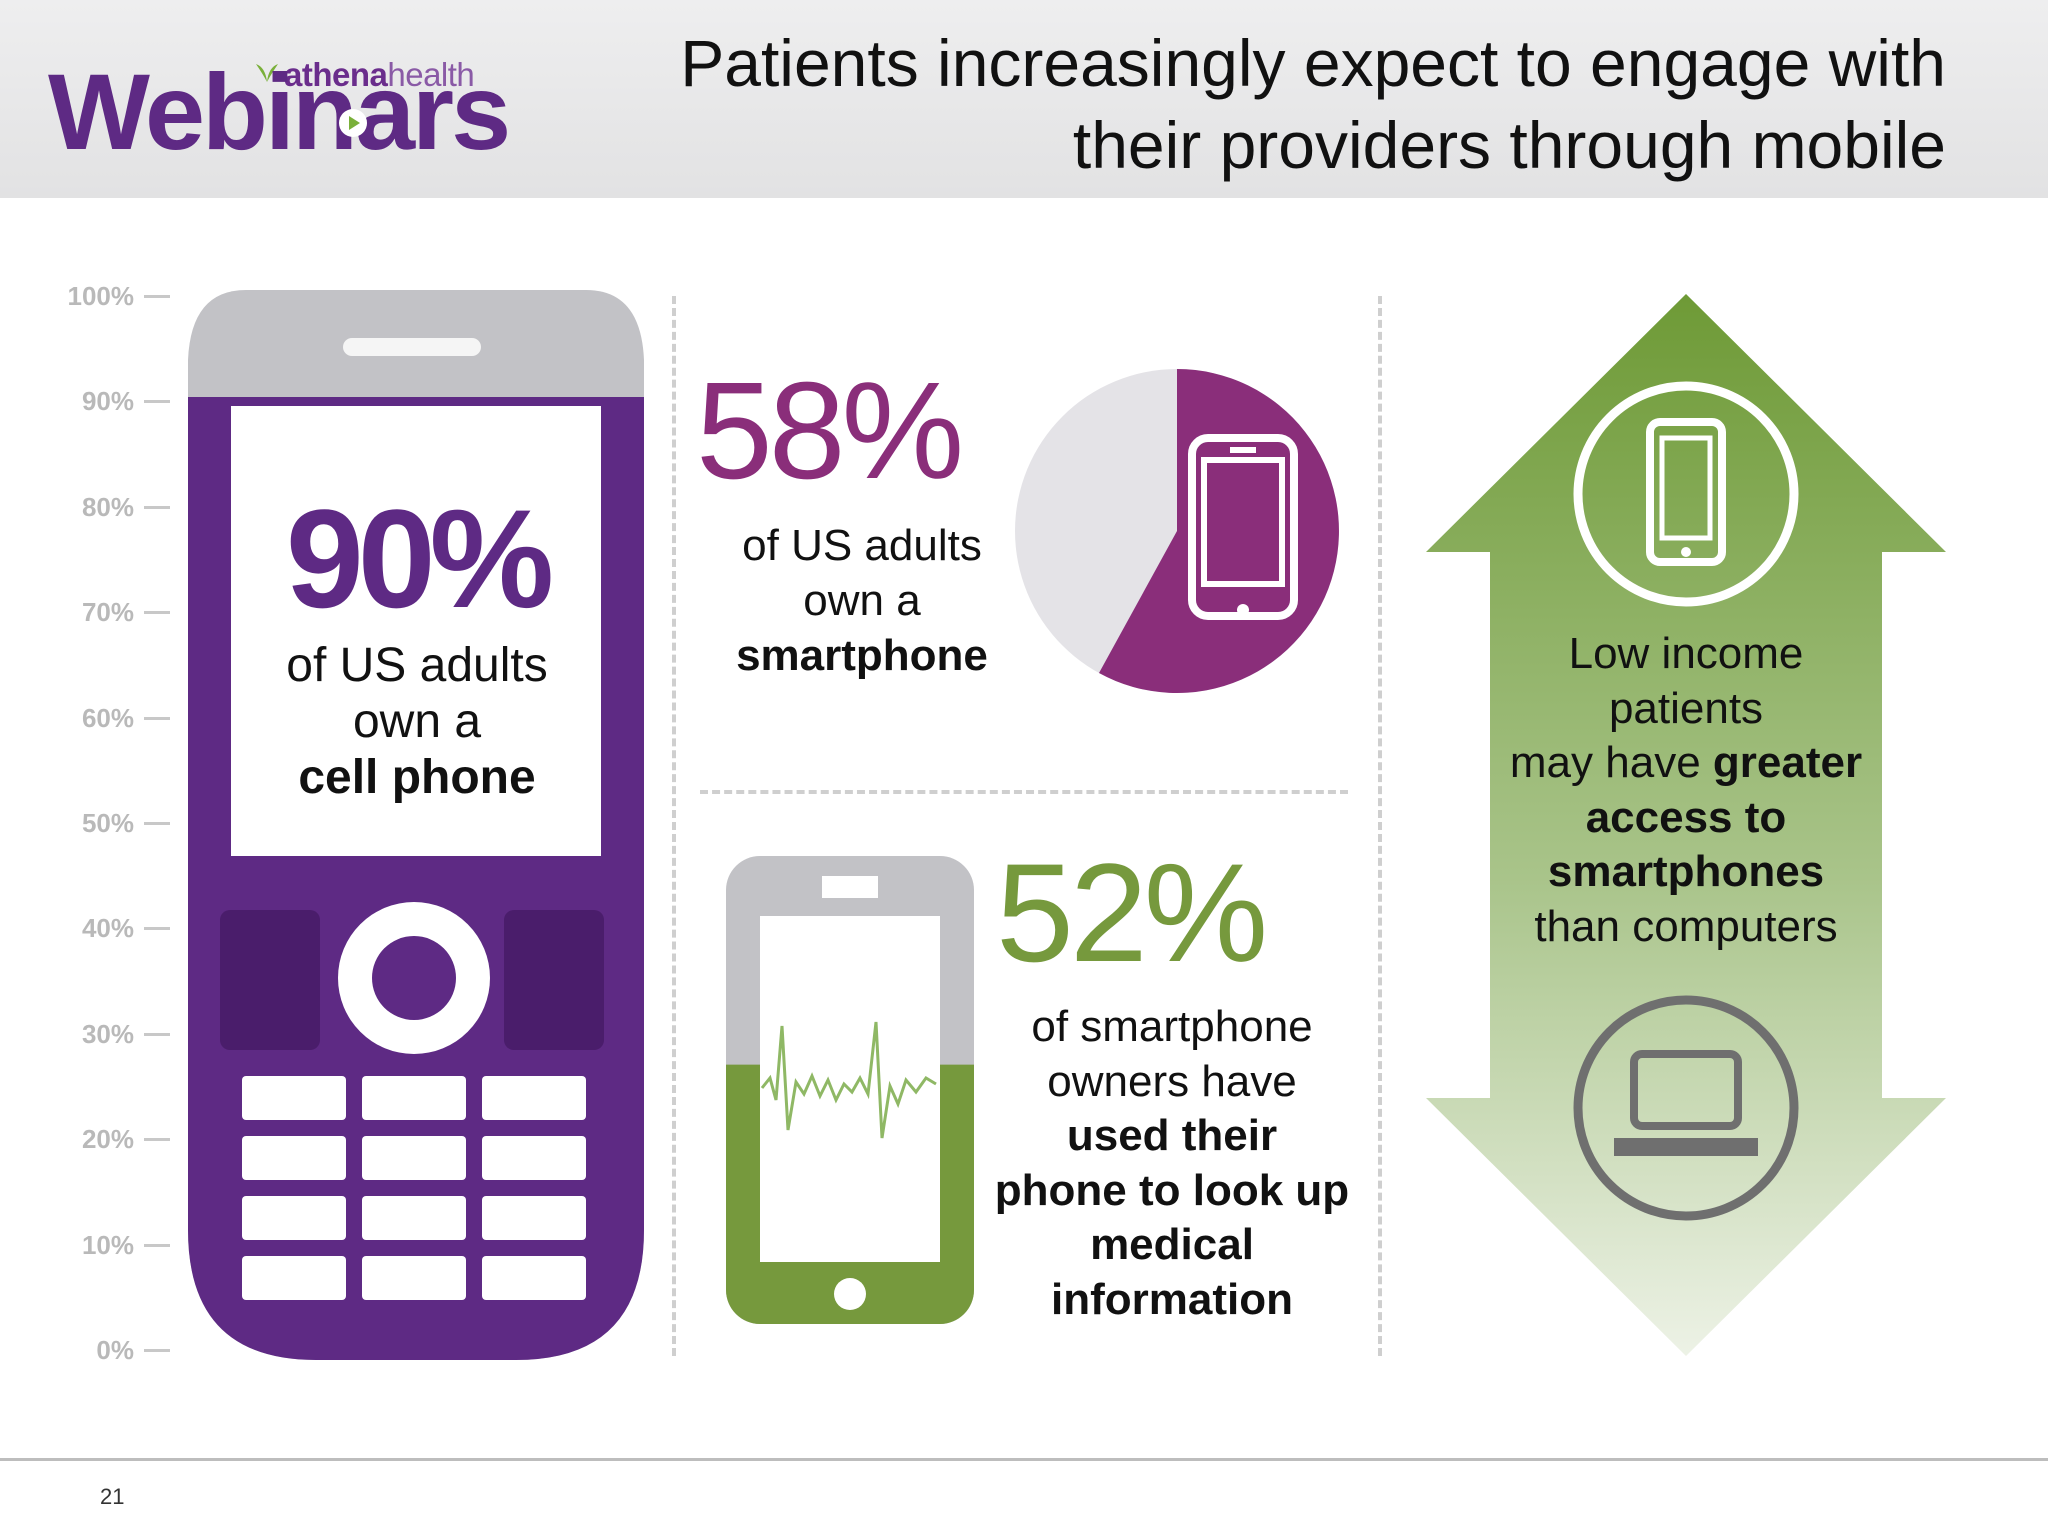 The image size is (2048, 1536). I want to click on axis-tick-label: 80%, so click(107, 506).